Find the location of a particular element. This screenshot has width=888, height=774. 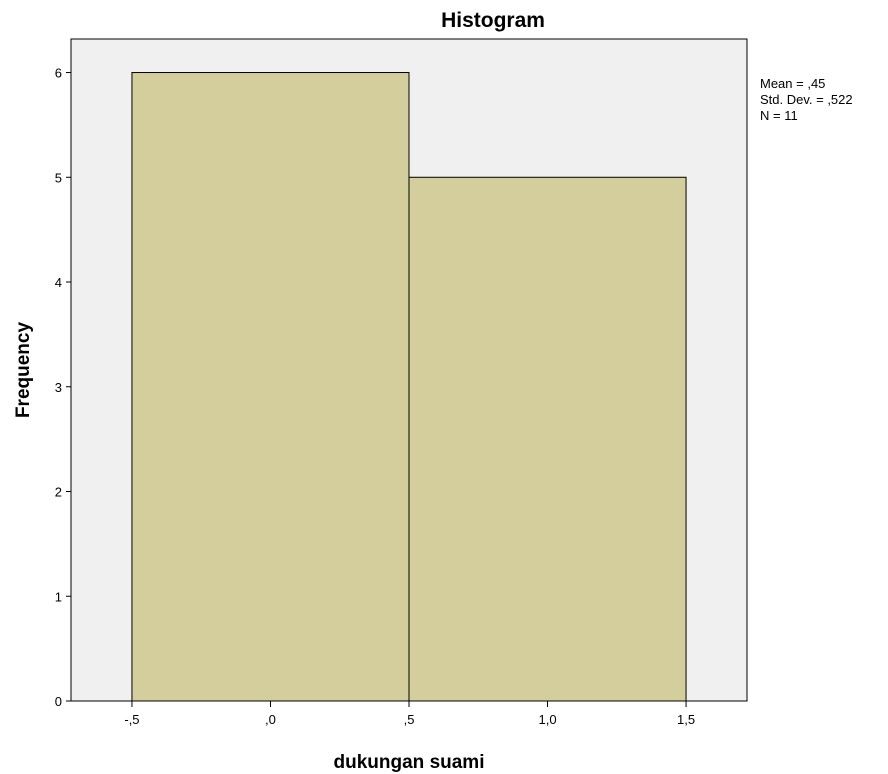

x-axis: -,5 ,0 ,5 1,0 1,5 is located at coordinates (409, 714).